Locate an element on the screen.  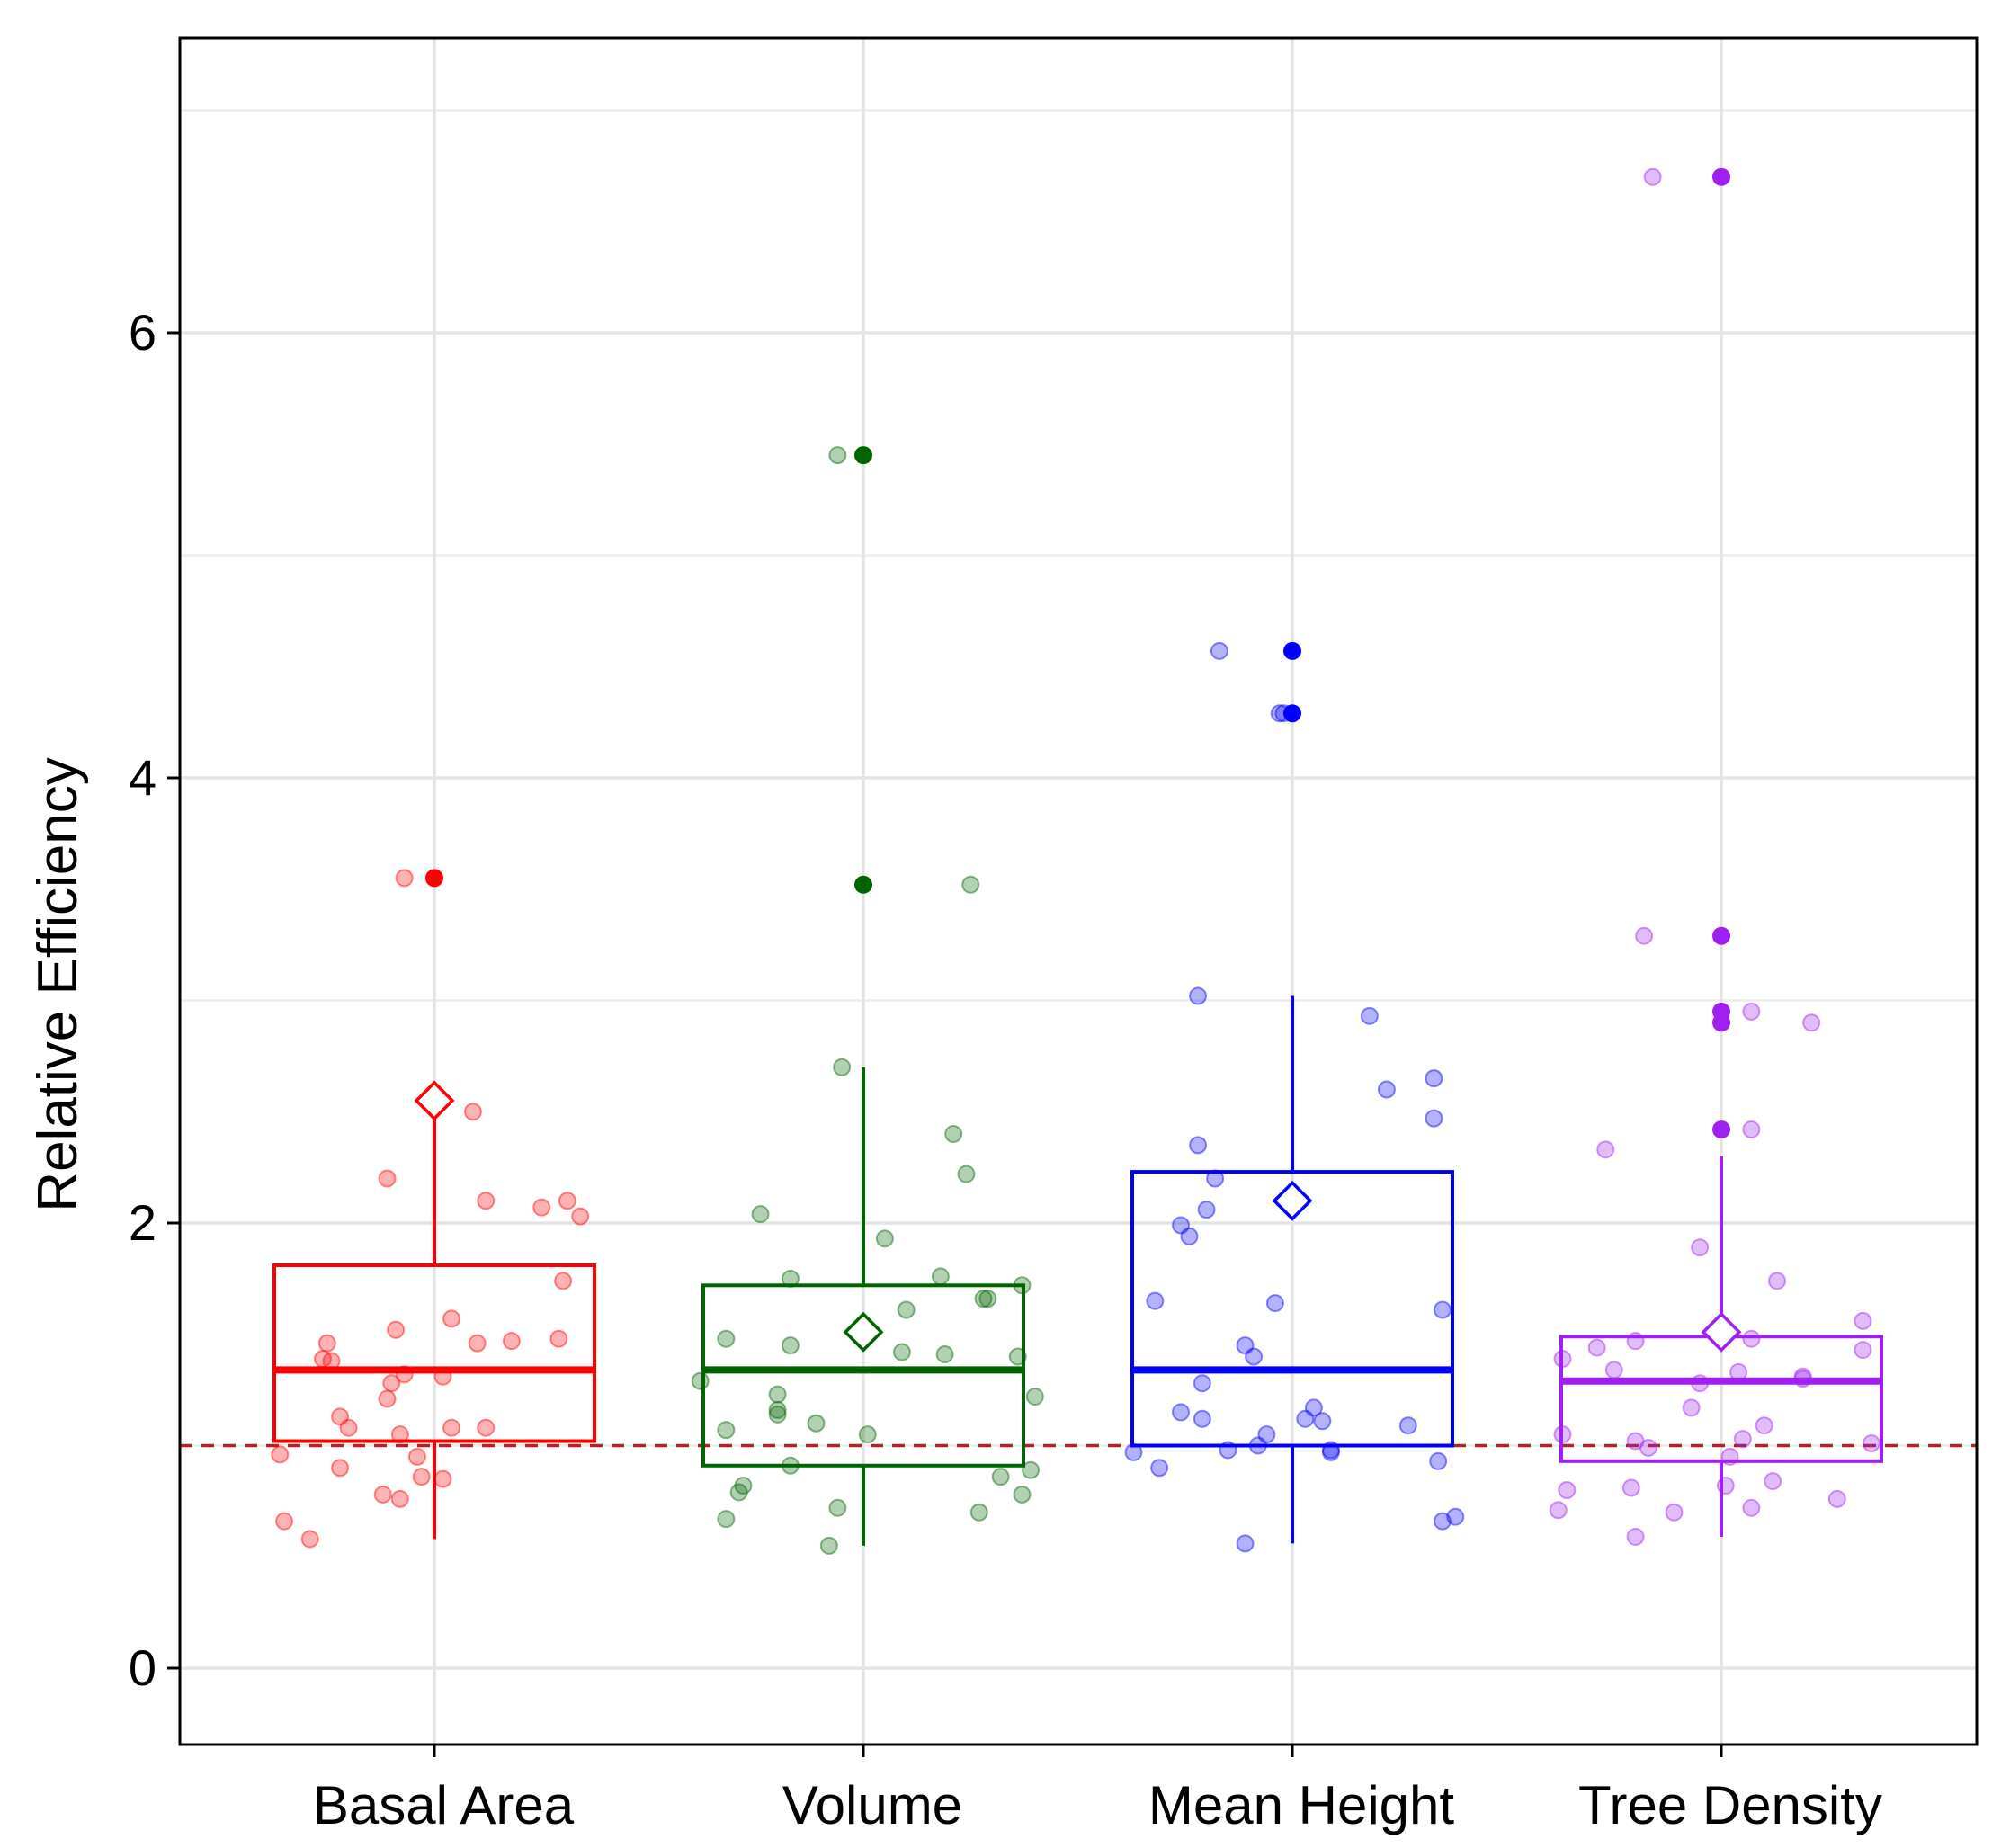
mean-markers is located at coordinates (1078, 1216).